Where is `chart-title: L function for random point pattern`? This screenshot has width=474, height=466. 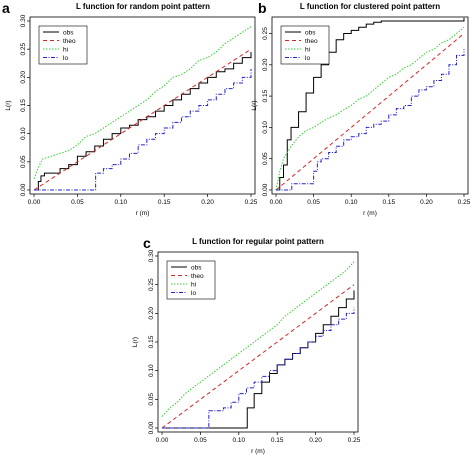 chart-title: L function for random point pattern is located at coordinates (143, 6).